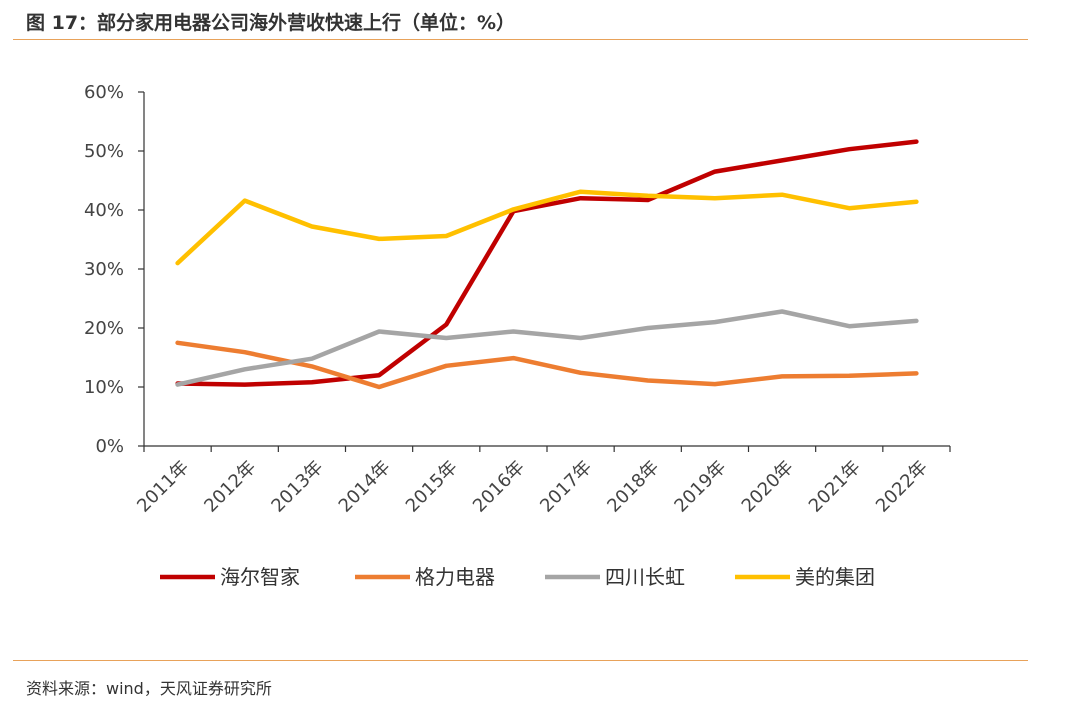 This screenshot has width=1080, height=708. Describe the element at coordinates (109, 446) in the screenshot. I see `y-tick-label: 0%` at that location.